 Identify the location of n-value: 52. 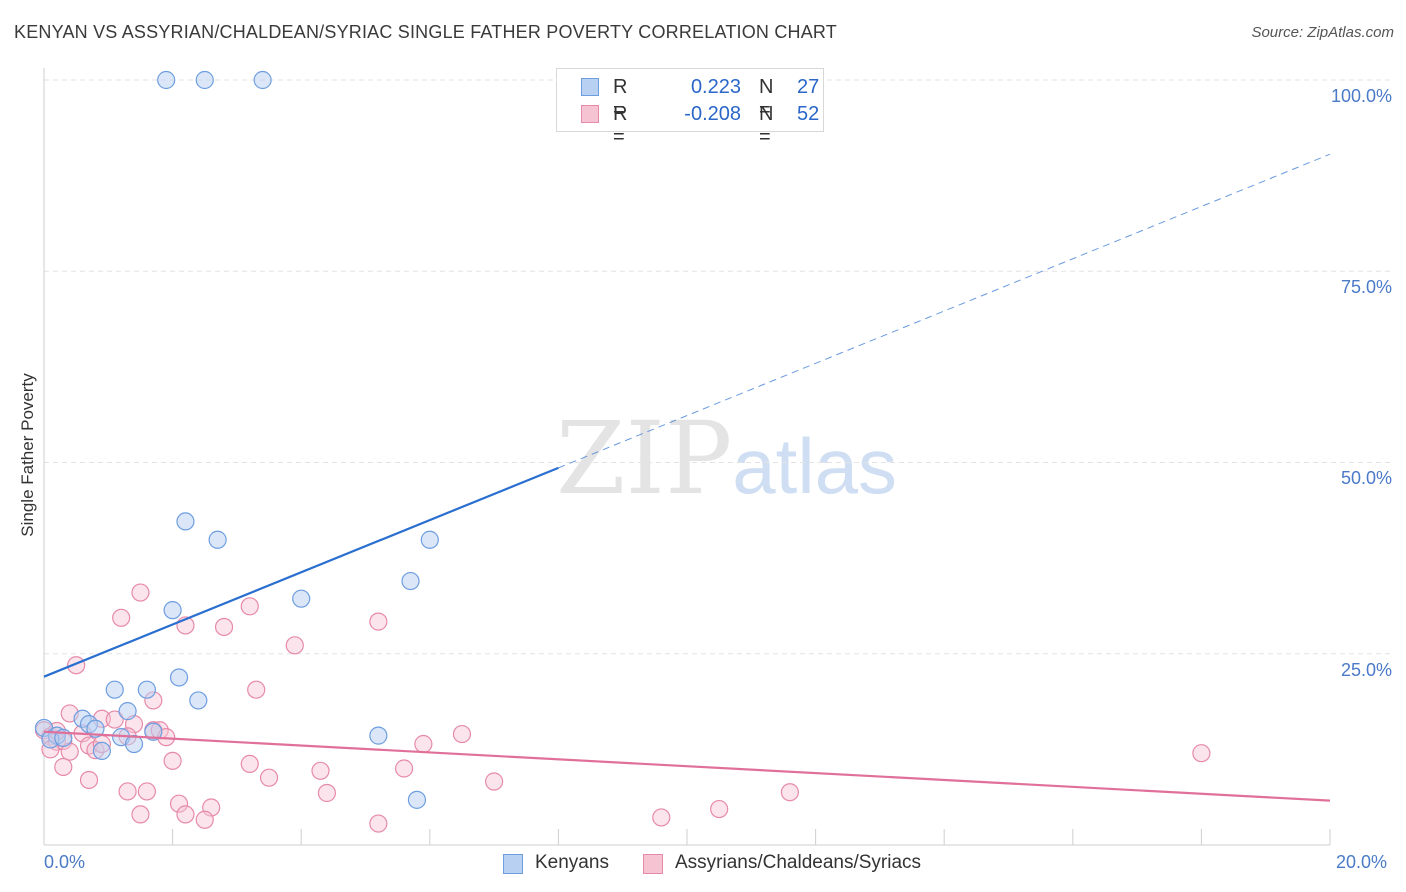
(808, 114).